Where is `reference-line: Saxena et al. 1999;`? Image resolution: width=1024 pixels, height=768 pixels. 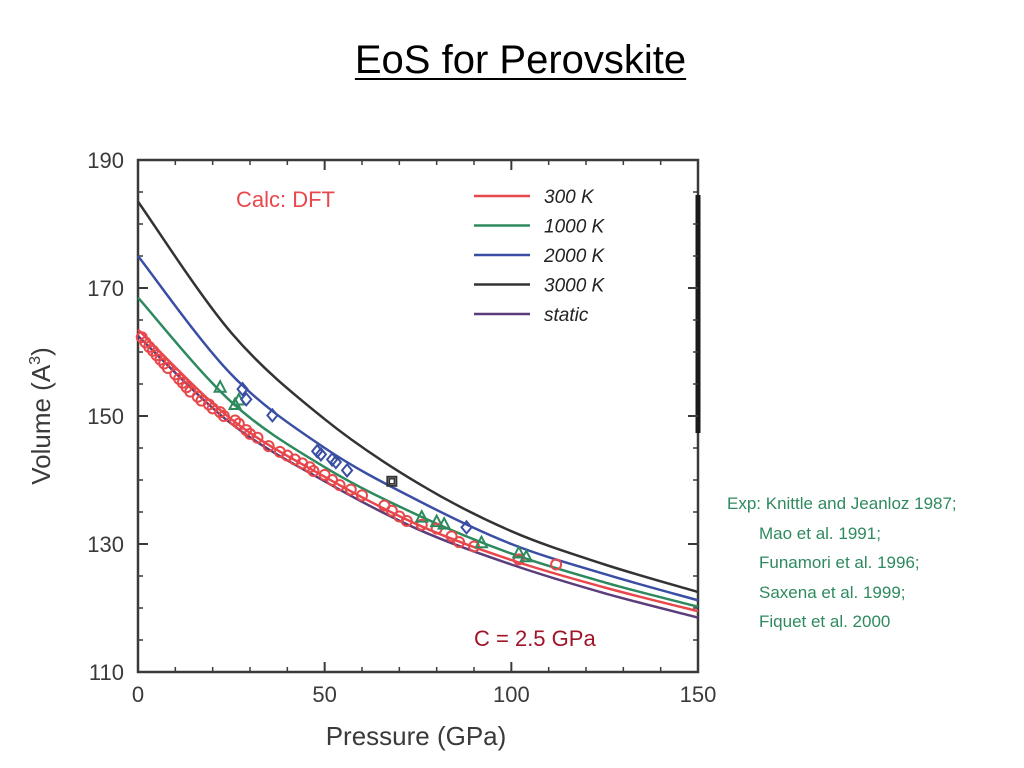 reference-line: Saxena et al. 1999; is located at coordinates (832, 592).